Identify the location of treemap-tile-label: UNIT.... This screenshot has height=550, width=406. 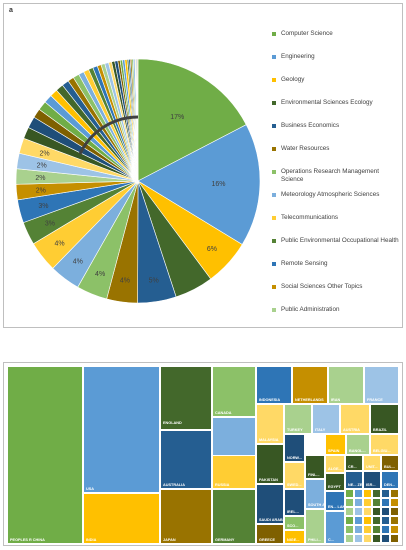
(372, 467).